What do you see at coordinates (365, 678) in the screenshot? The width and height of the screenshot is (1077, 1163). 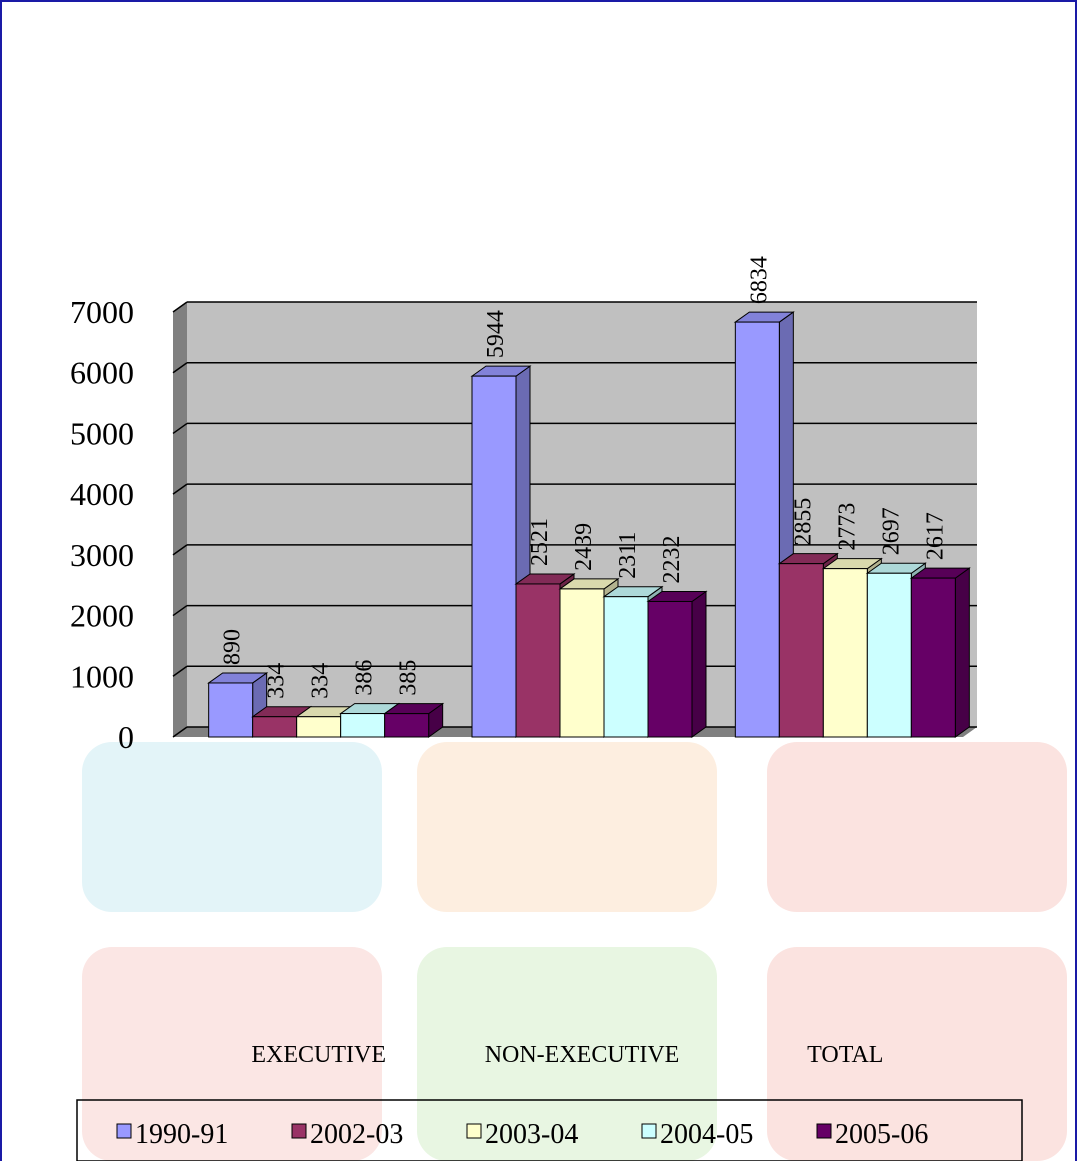 I see `data-label: 386` at bounding box center [365, 678].